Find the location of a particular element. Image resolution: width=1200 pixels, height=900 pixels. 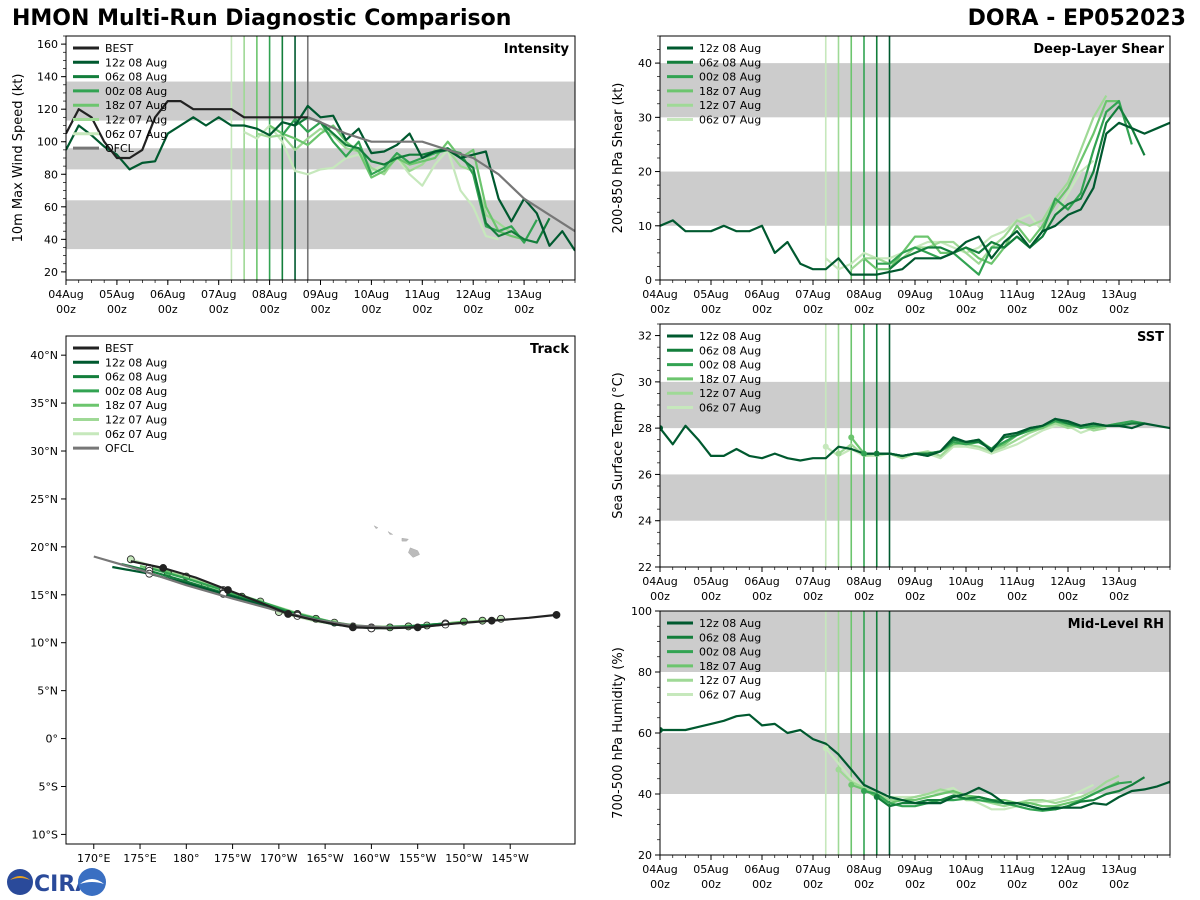

x-tick-label: 175°E is located at coordinates (139, 858).